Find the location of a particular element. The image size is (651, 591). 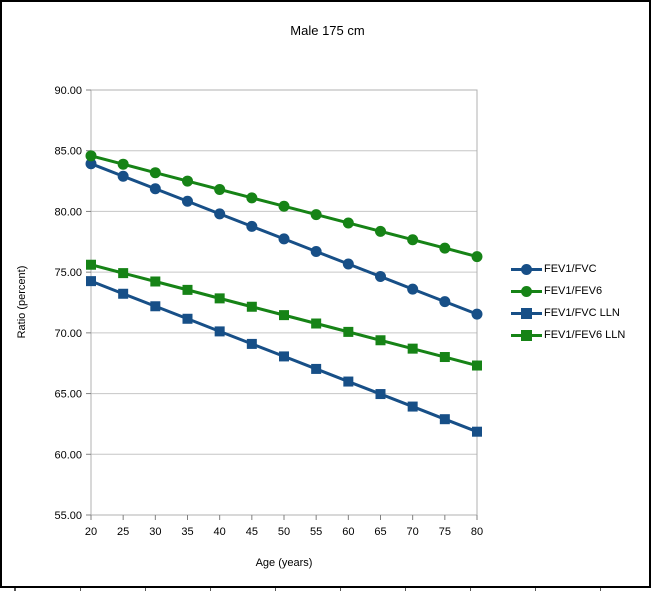

svg-text: 55 is located at coordinates (316, 532).